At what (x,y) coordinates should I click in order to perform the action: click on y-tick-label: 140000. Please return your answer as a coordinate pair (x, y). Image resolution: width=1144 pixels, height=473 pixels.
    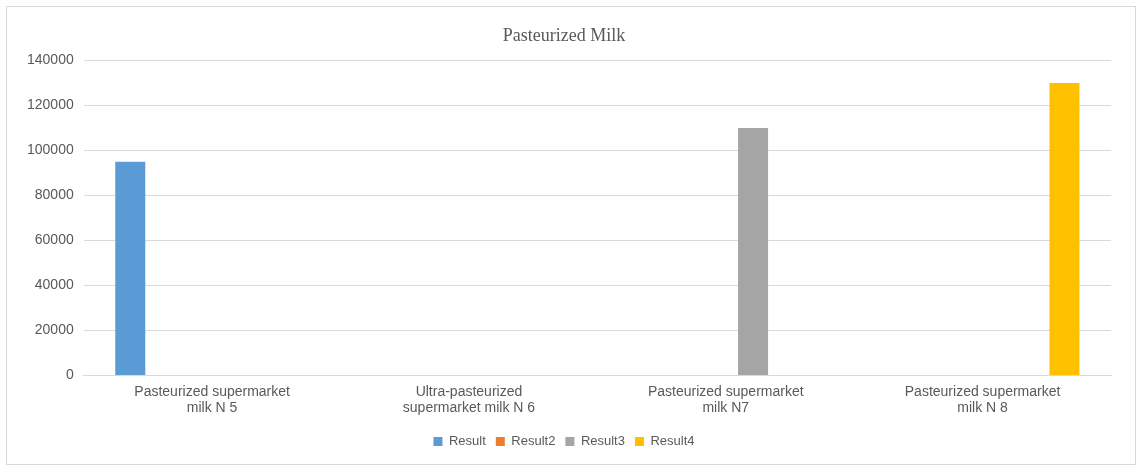
    Looking at the image, I should click on (50, 59).